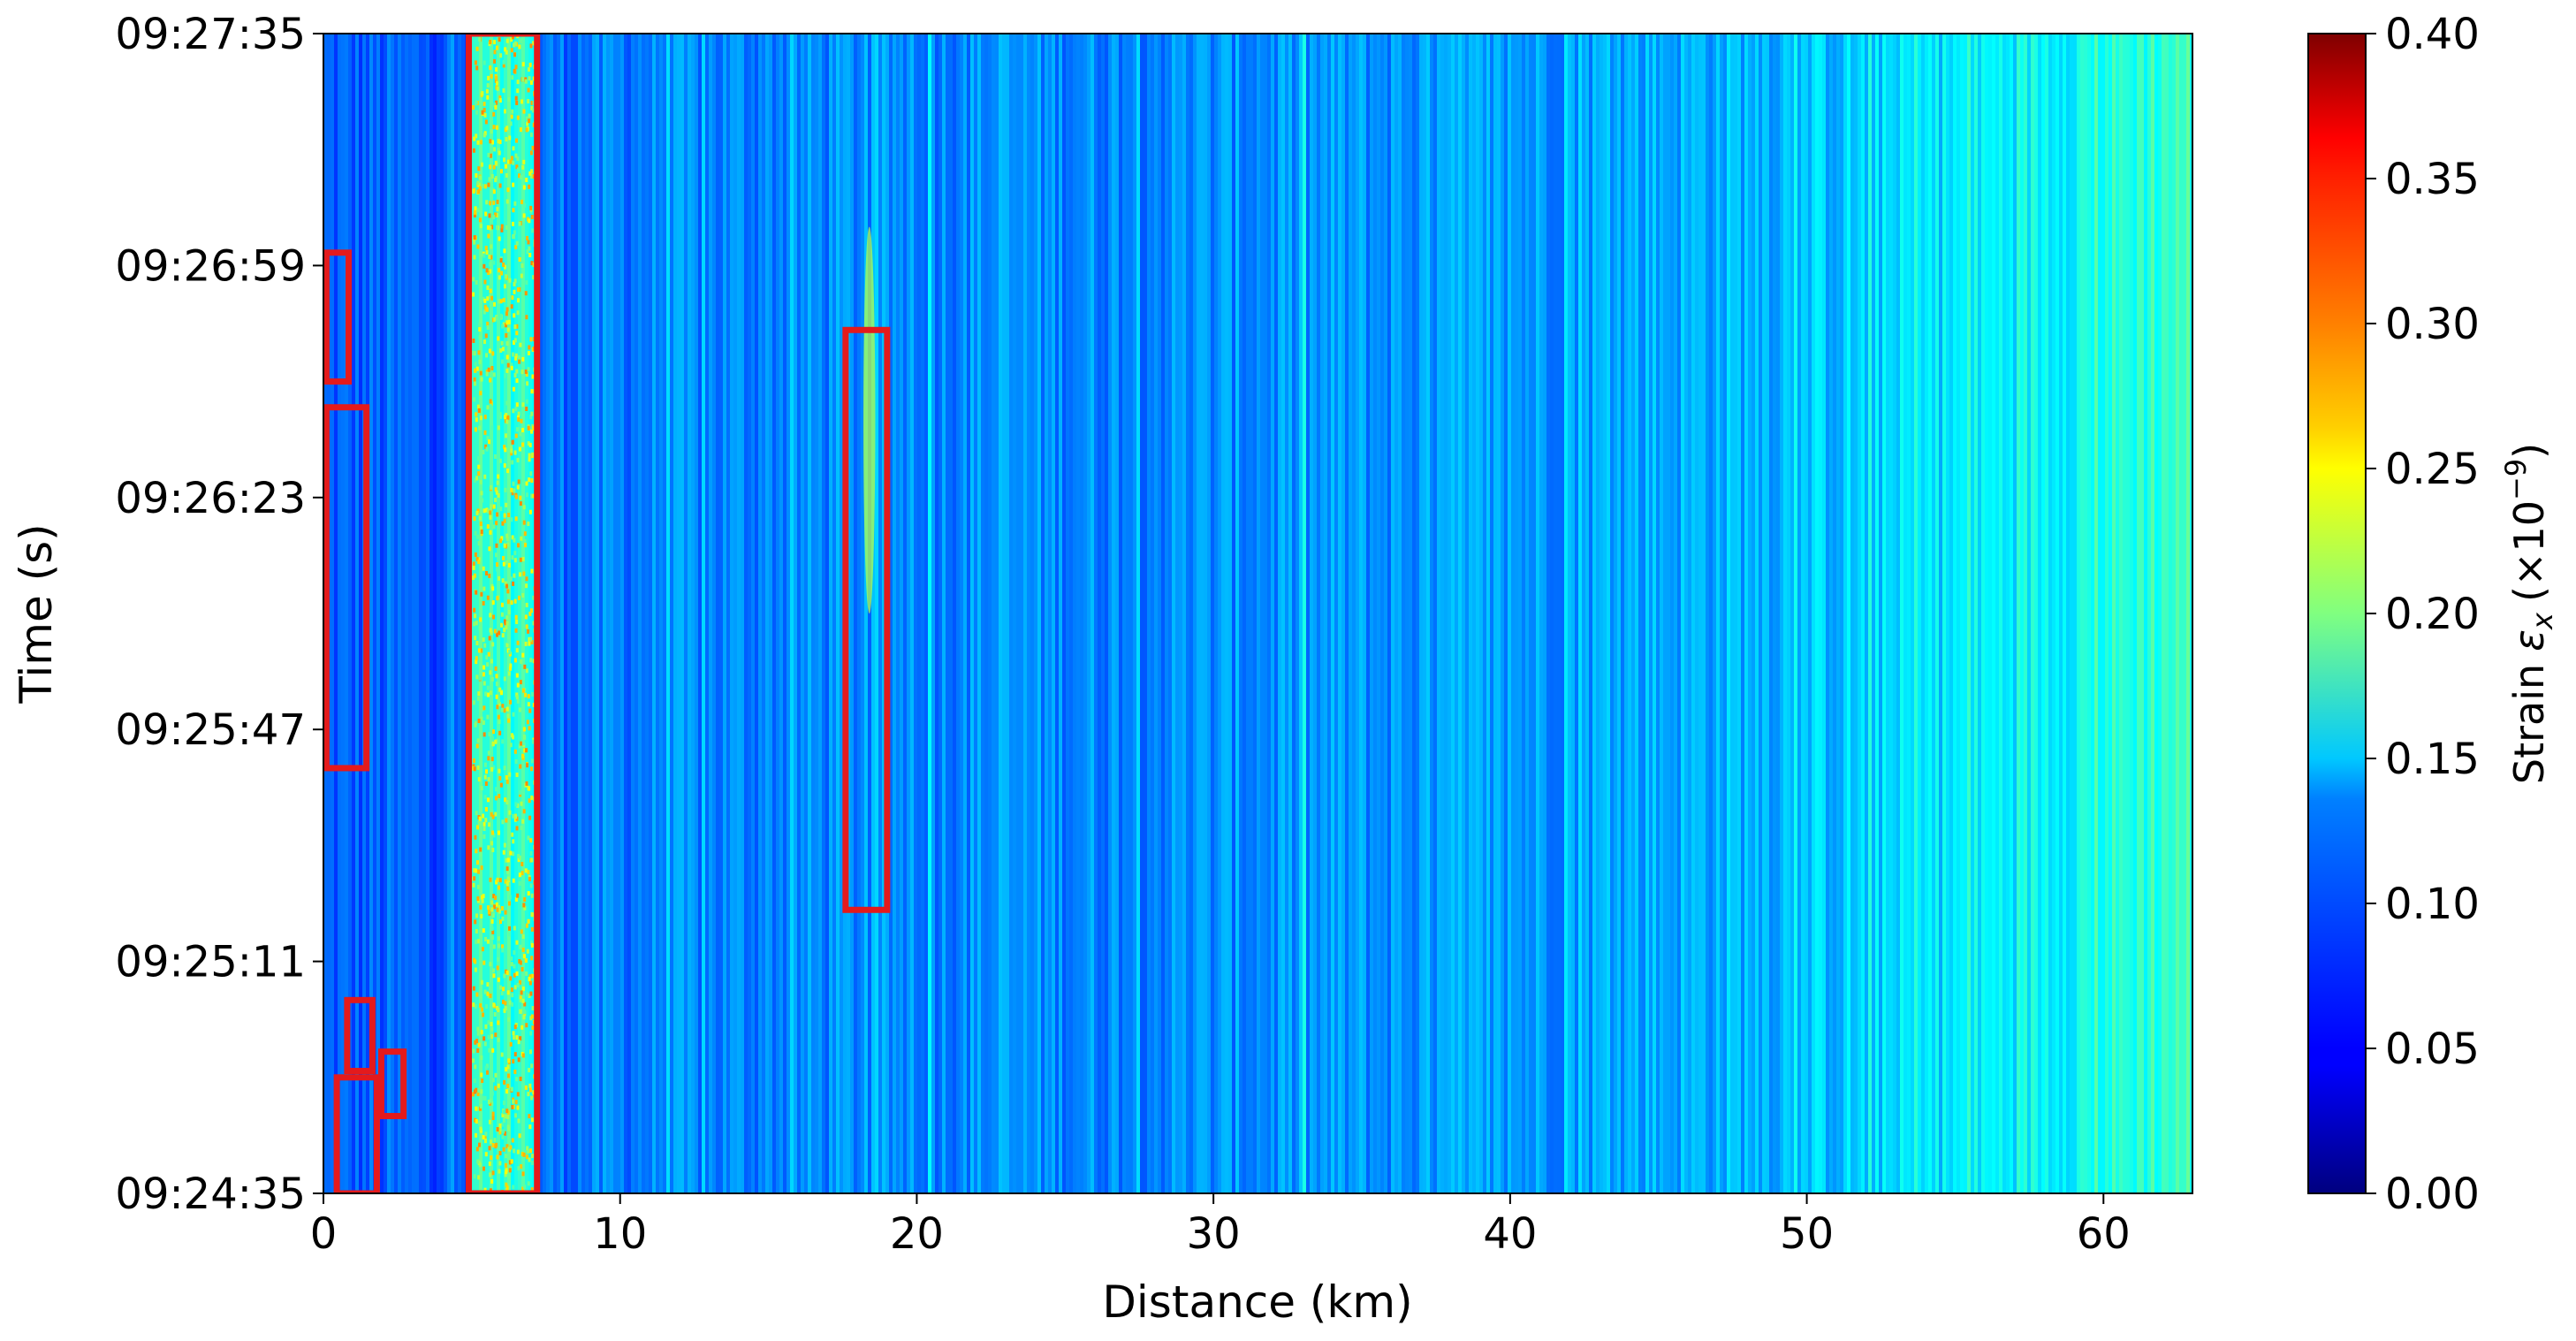 The width and height of the screenshot is (2576, 1341). Describe the element at coordinates (356, 1133) in the screenshot. I see `annotation-rect` at that location.